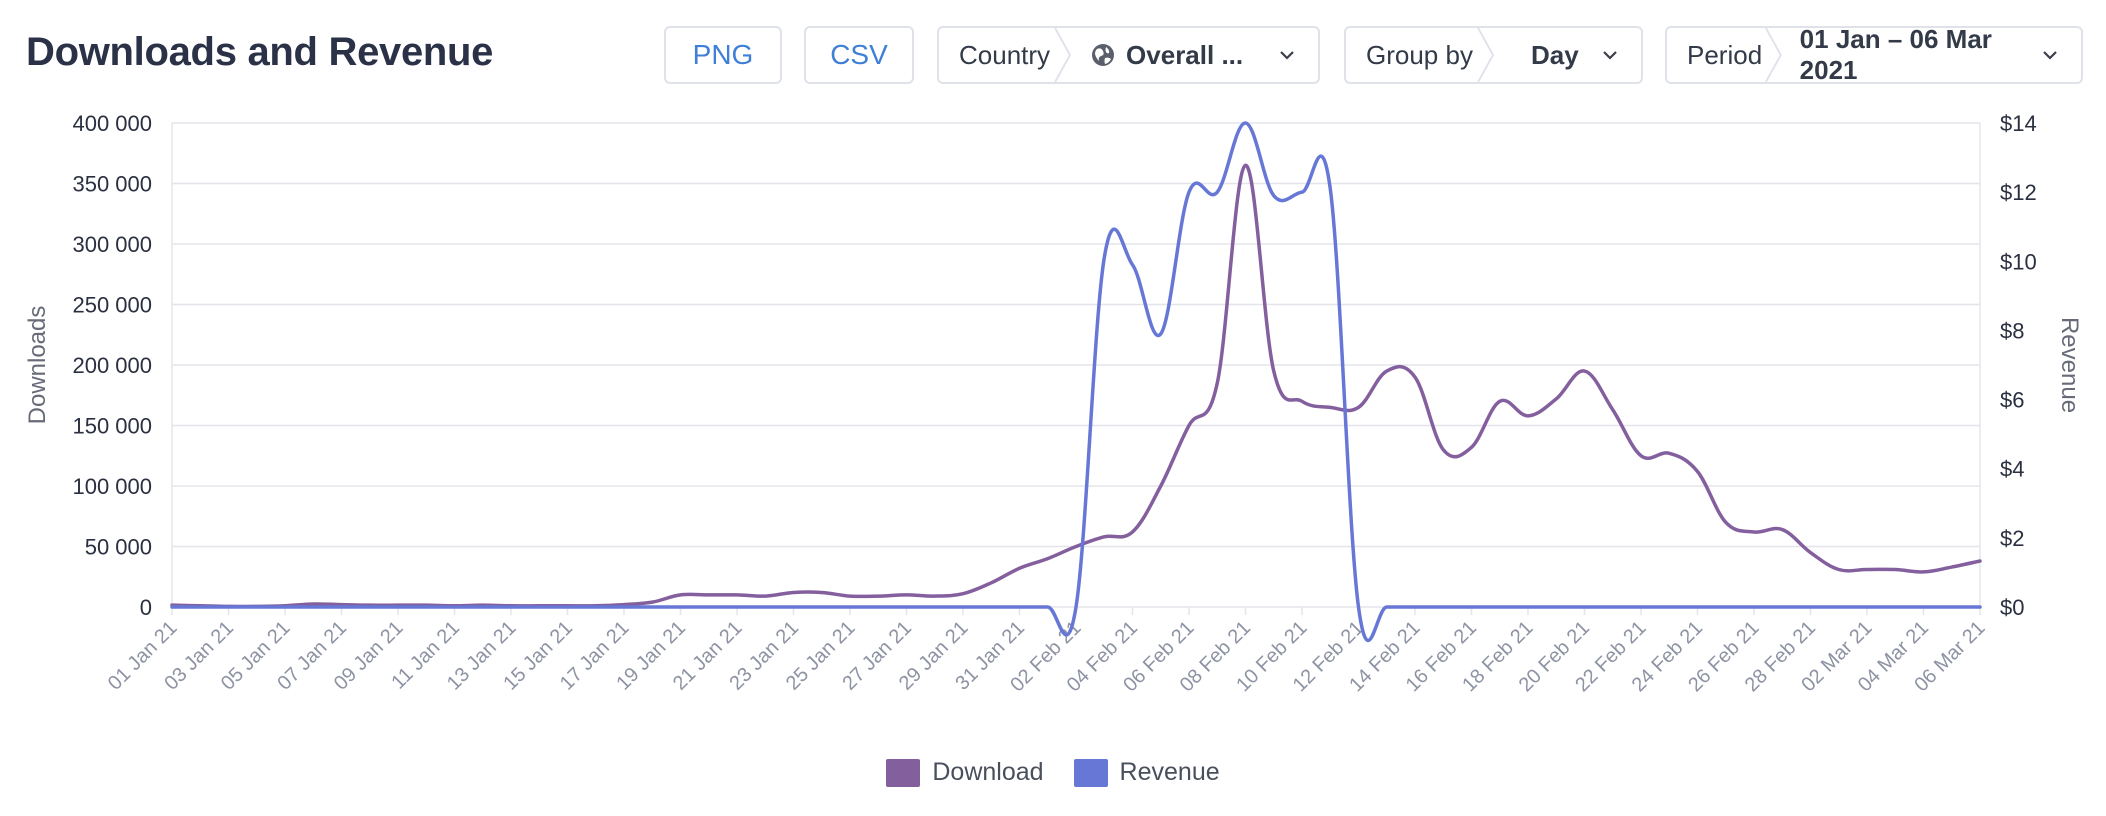 This screenshot has height=816, width=2106. Describe the element at coordinates (118, 547) in the screenshot. I see `y-tick-label-left: 50 000` at that location.